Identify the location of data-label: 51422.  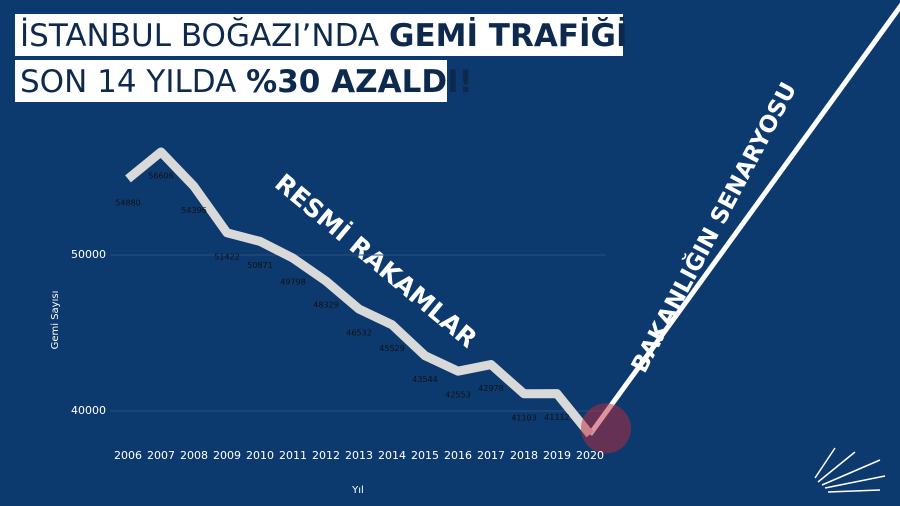
(226, 256).